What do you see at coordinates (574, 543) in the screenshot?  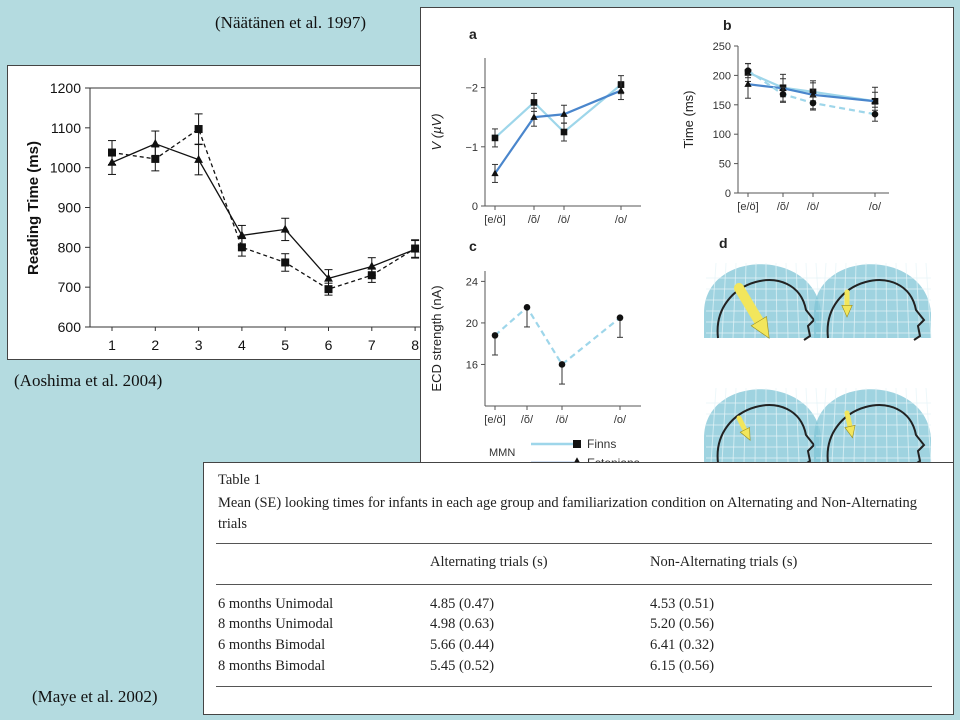 I see `table-top-rule` at bounding box center [574, 543].